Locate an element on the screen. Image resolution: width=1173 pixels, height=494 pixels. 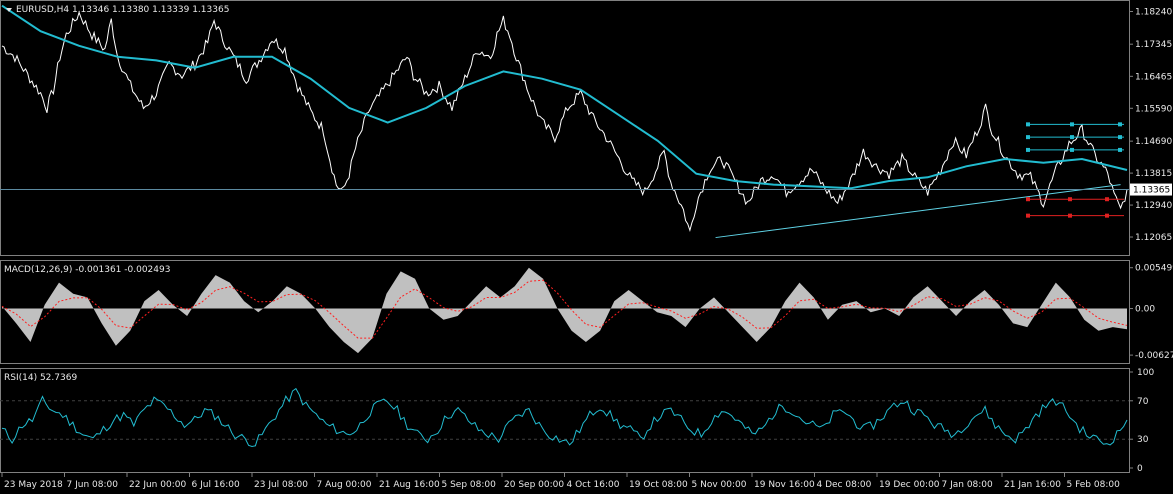
x-tick-label: 7 Jun 08:00 is located at coordinates (93, 485).